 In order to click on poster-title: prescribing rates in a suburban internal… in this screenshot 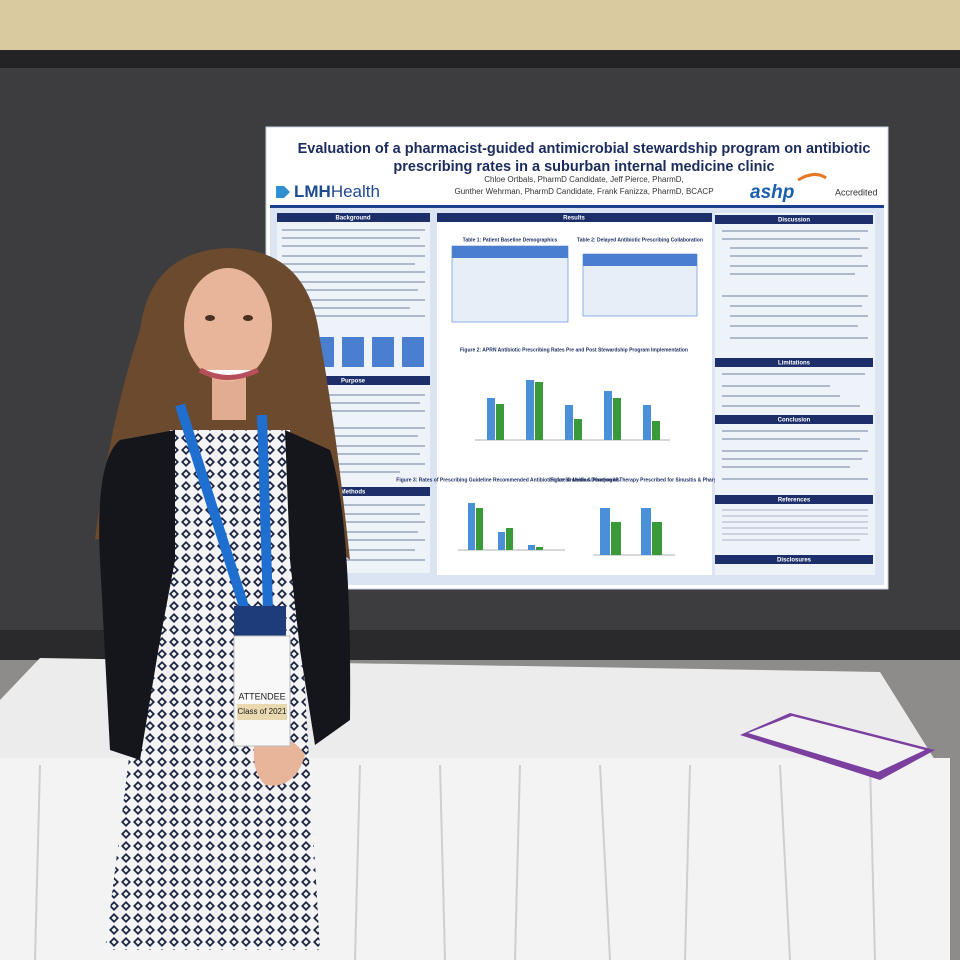, I will do `click(583, 167)`.